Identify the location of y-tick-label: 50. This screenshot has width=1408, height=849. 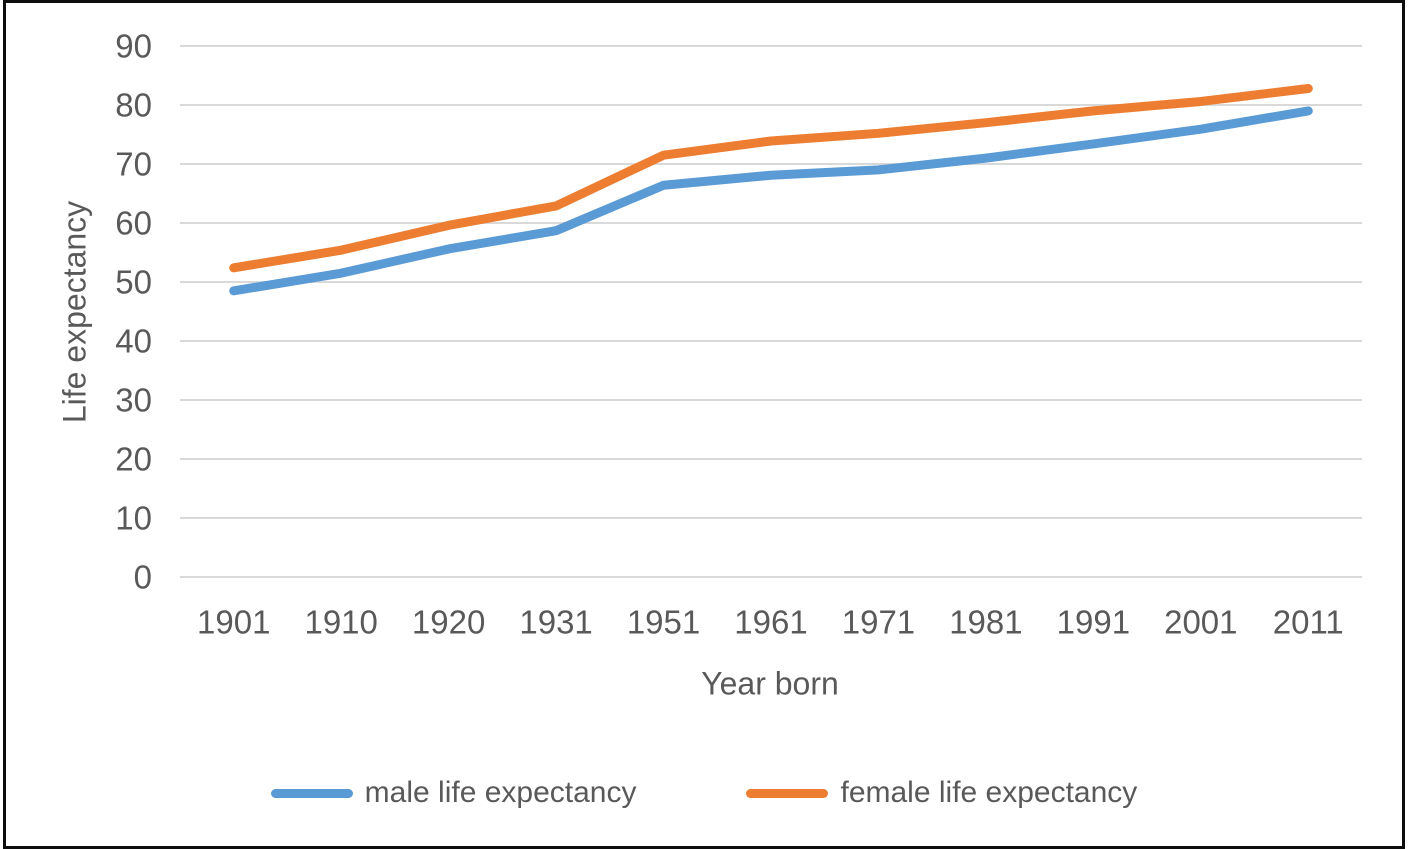
(133, 282).